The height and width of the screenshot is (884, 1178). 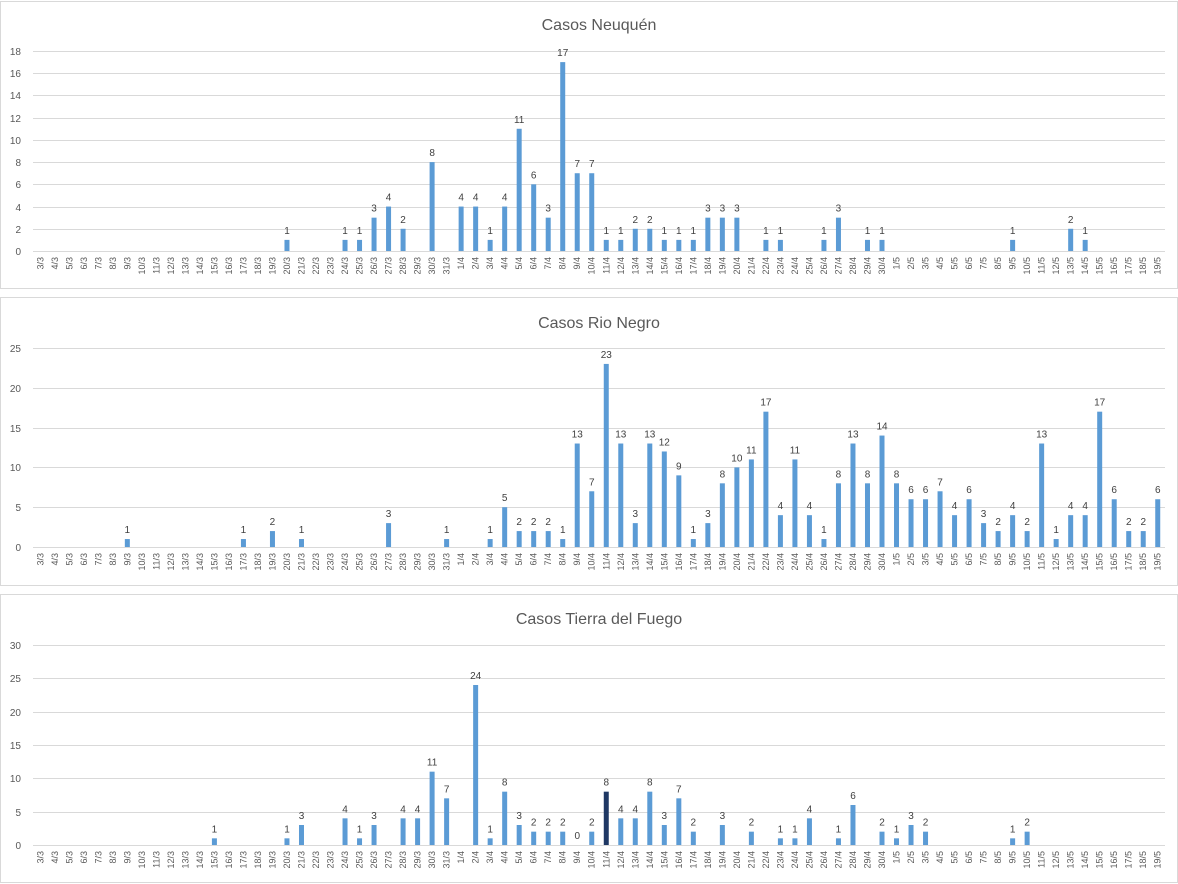 What do you see at coordinates (461, 857) in the screenshot?
I see `x-tick-label: 1/4` at bounding box center [461, 857].